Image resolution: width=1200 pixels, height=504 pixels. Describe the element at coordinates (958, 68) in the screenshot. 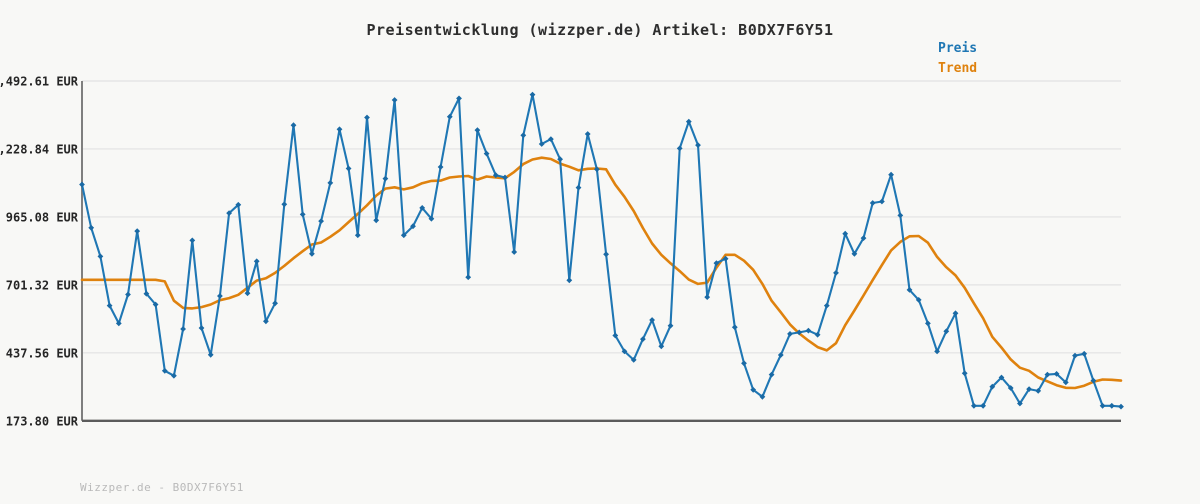

I see `legend-item-trend: Trend` at that location.